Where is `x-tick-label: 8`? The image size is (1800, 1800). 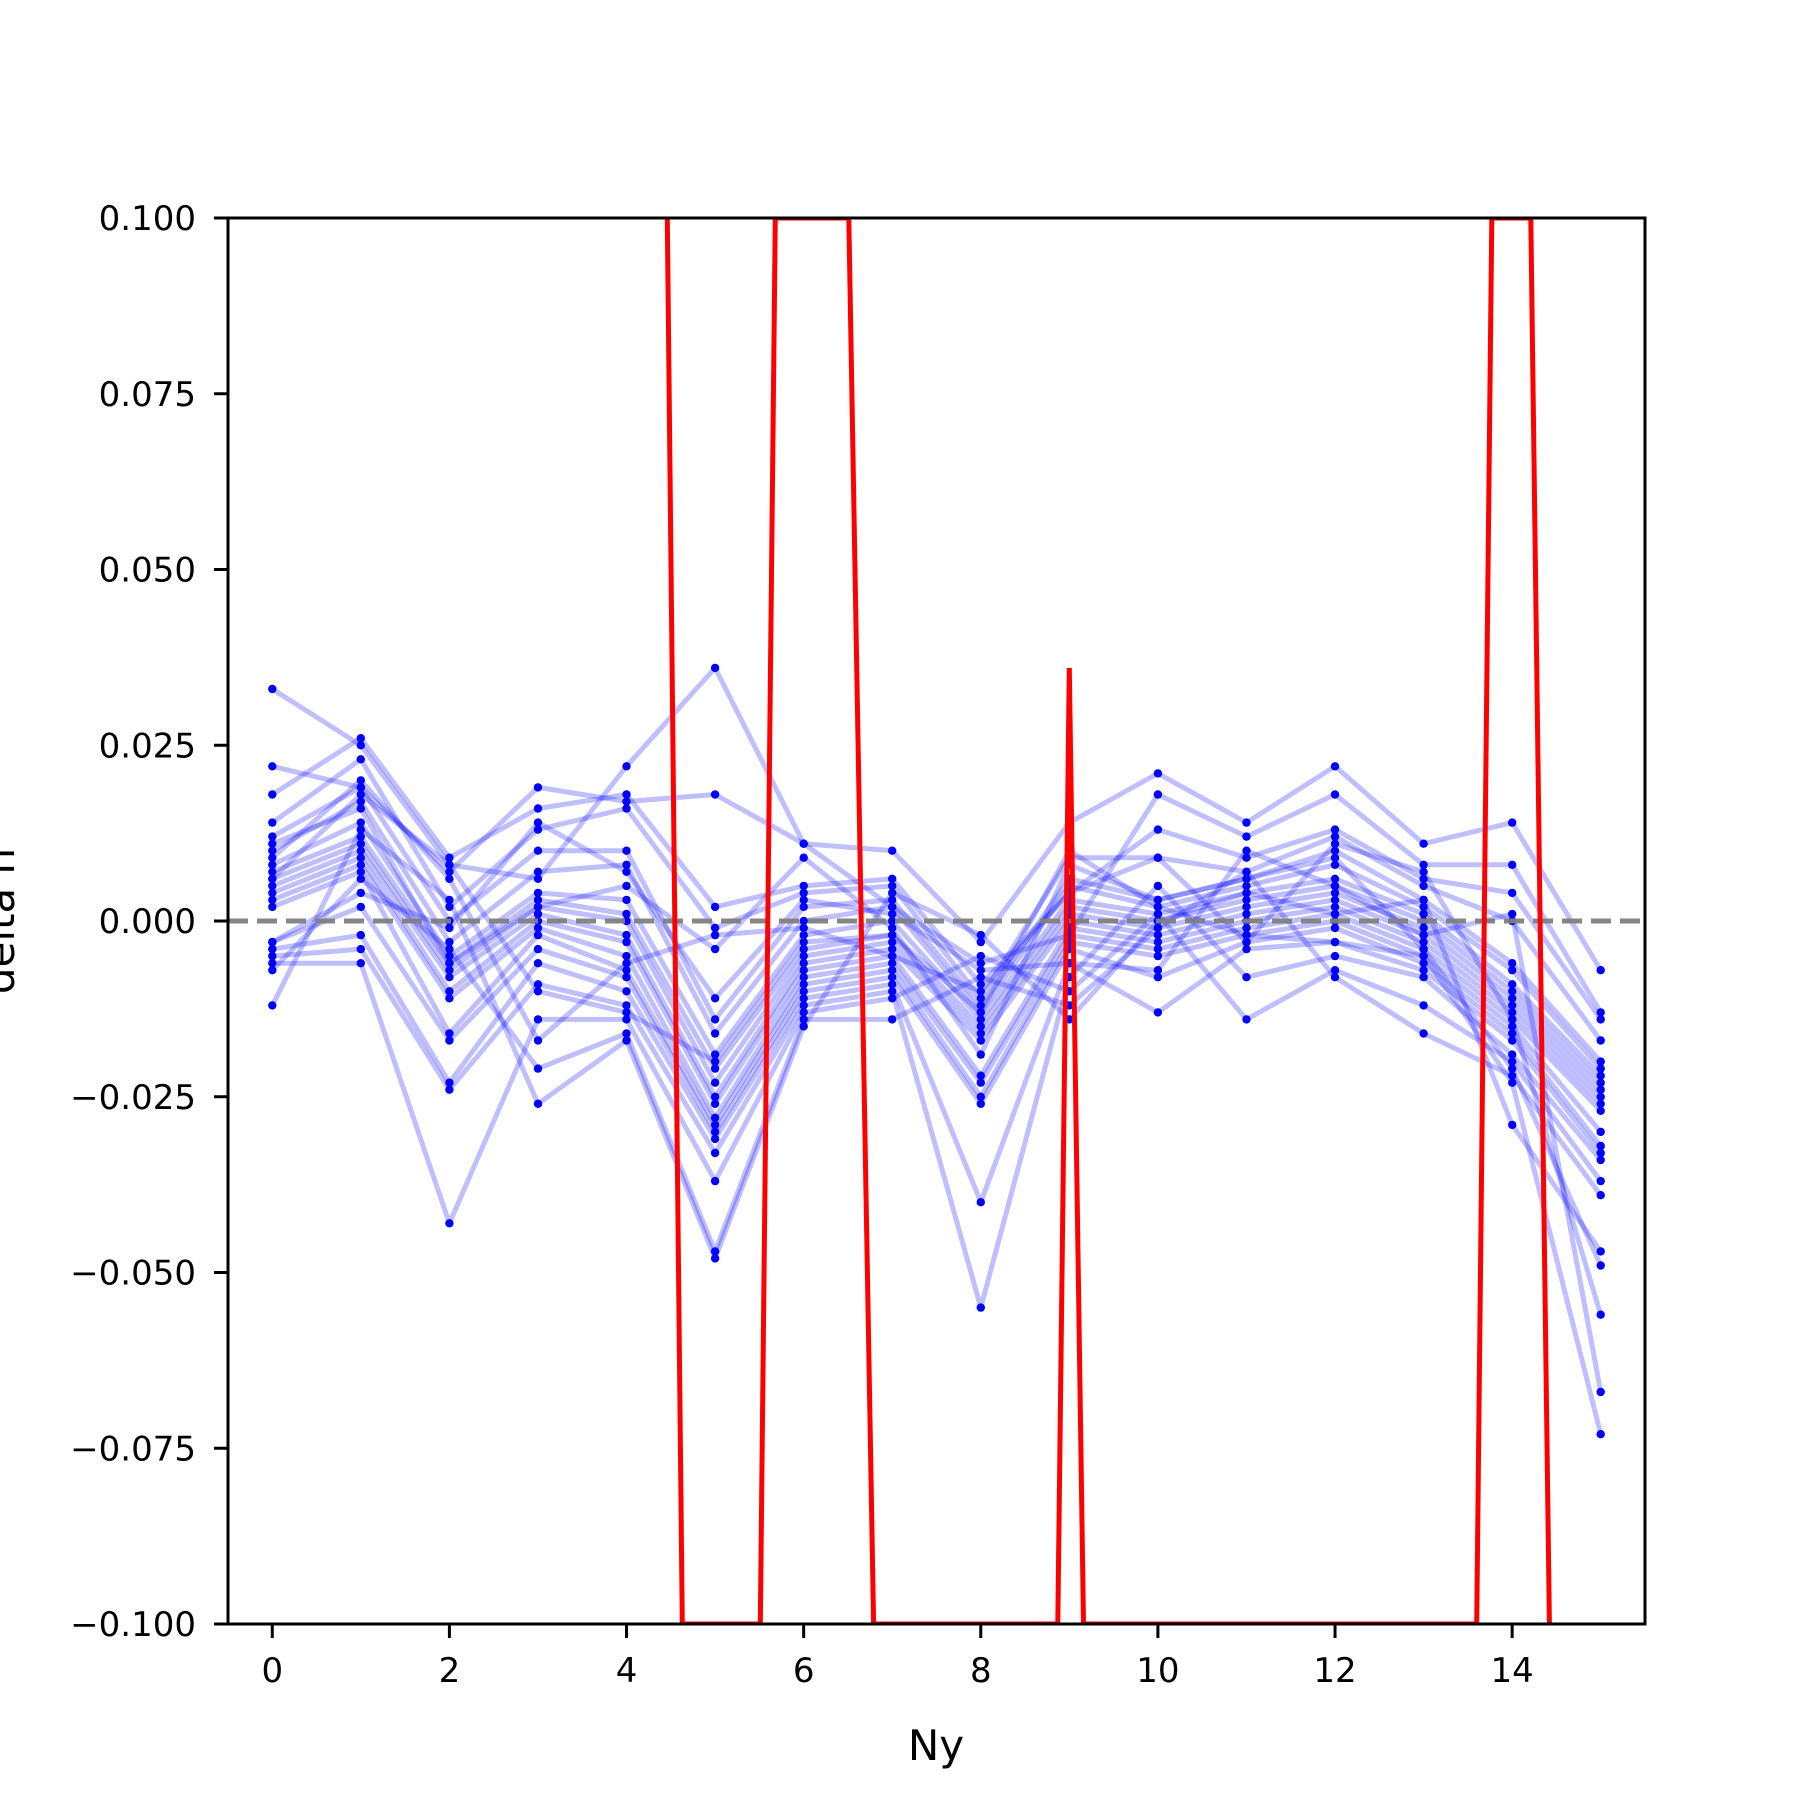
x-tick-label: 8 is located at coordinates (981, 1671).